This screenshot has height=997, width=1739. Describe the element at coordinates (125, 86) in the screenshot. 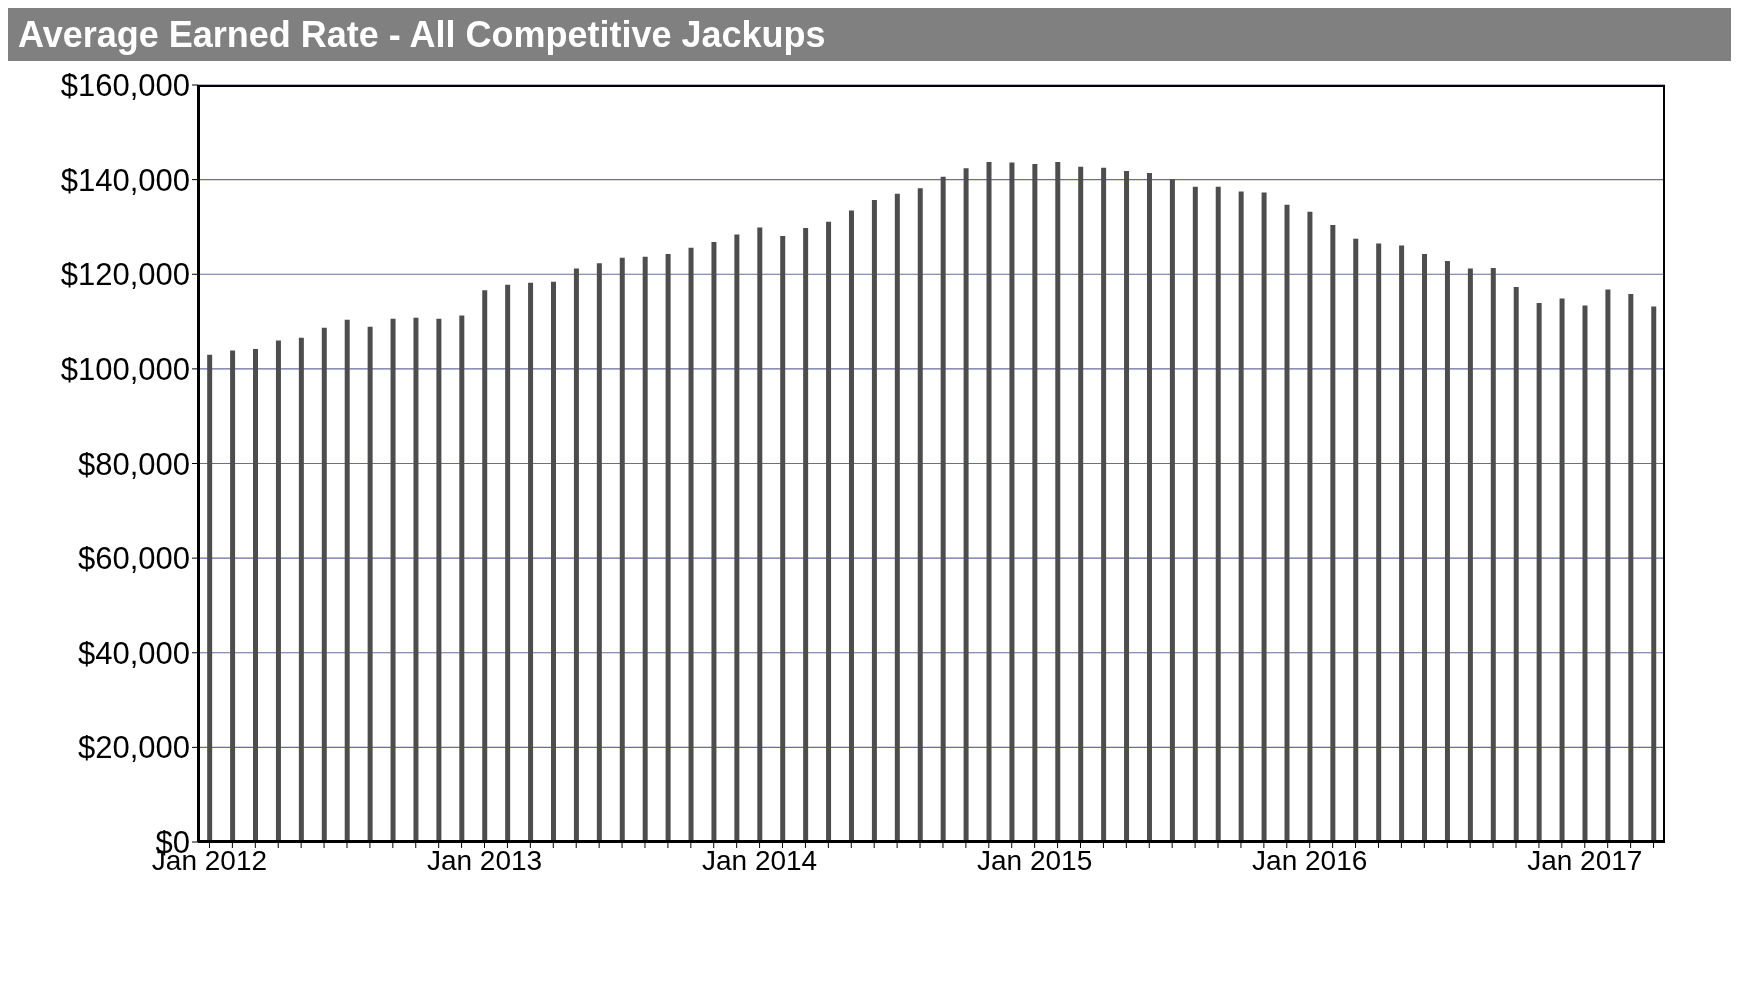

I see `y-tick-label: $160,000` at that location.